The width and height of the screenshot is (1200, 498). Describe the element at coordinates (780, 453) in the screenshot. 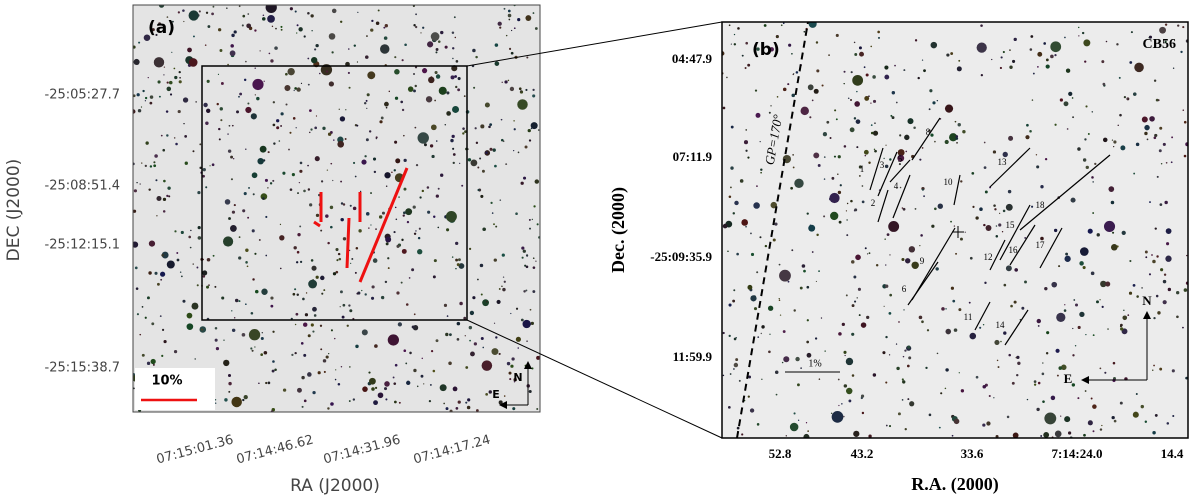

I see `x-tick-label: 52.8` at that location.